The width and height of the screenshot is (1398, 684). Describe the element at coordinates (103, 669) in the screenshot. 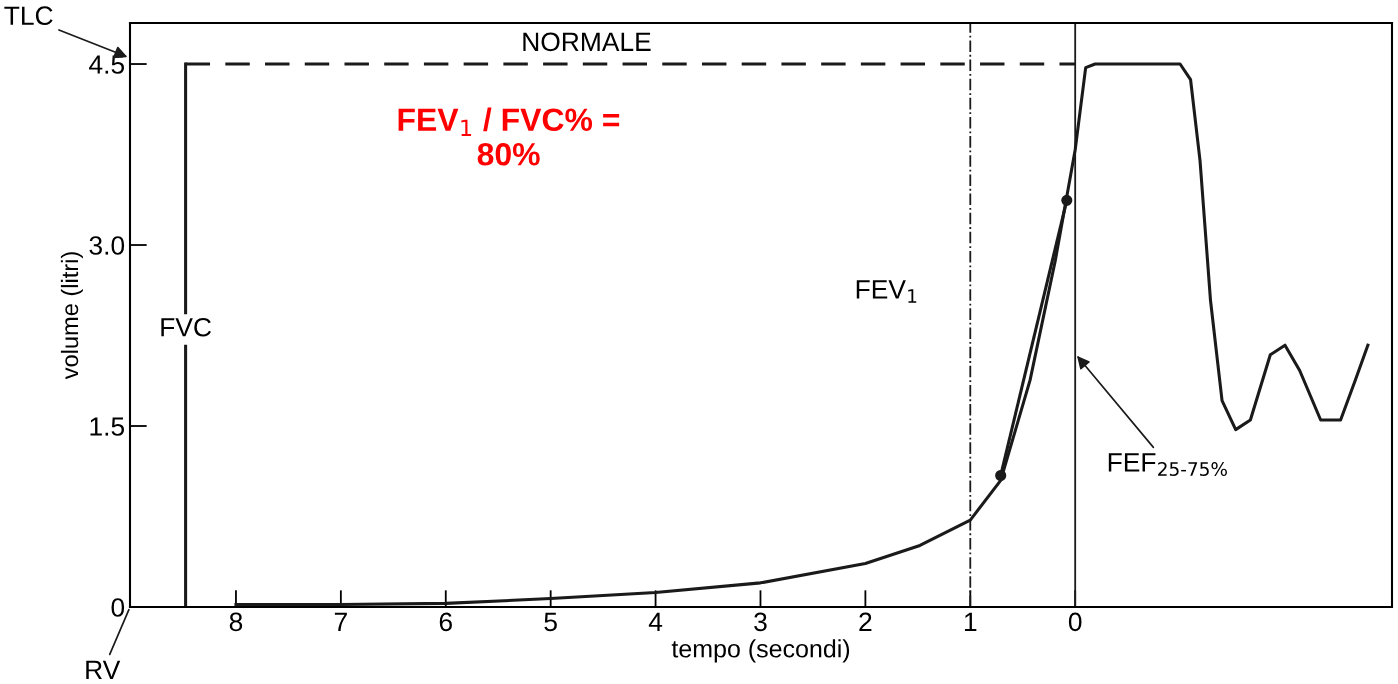

I see `text: RV` at that location.